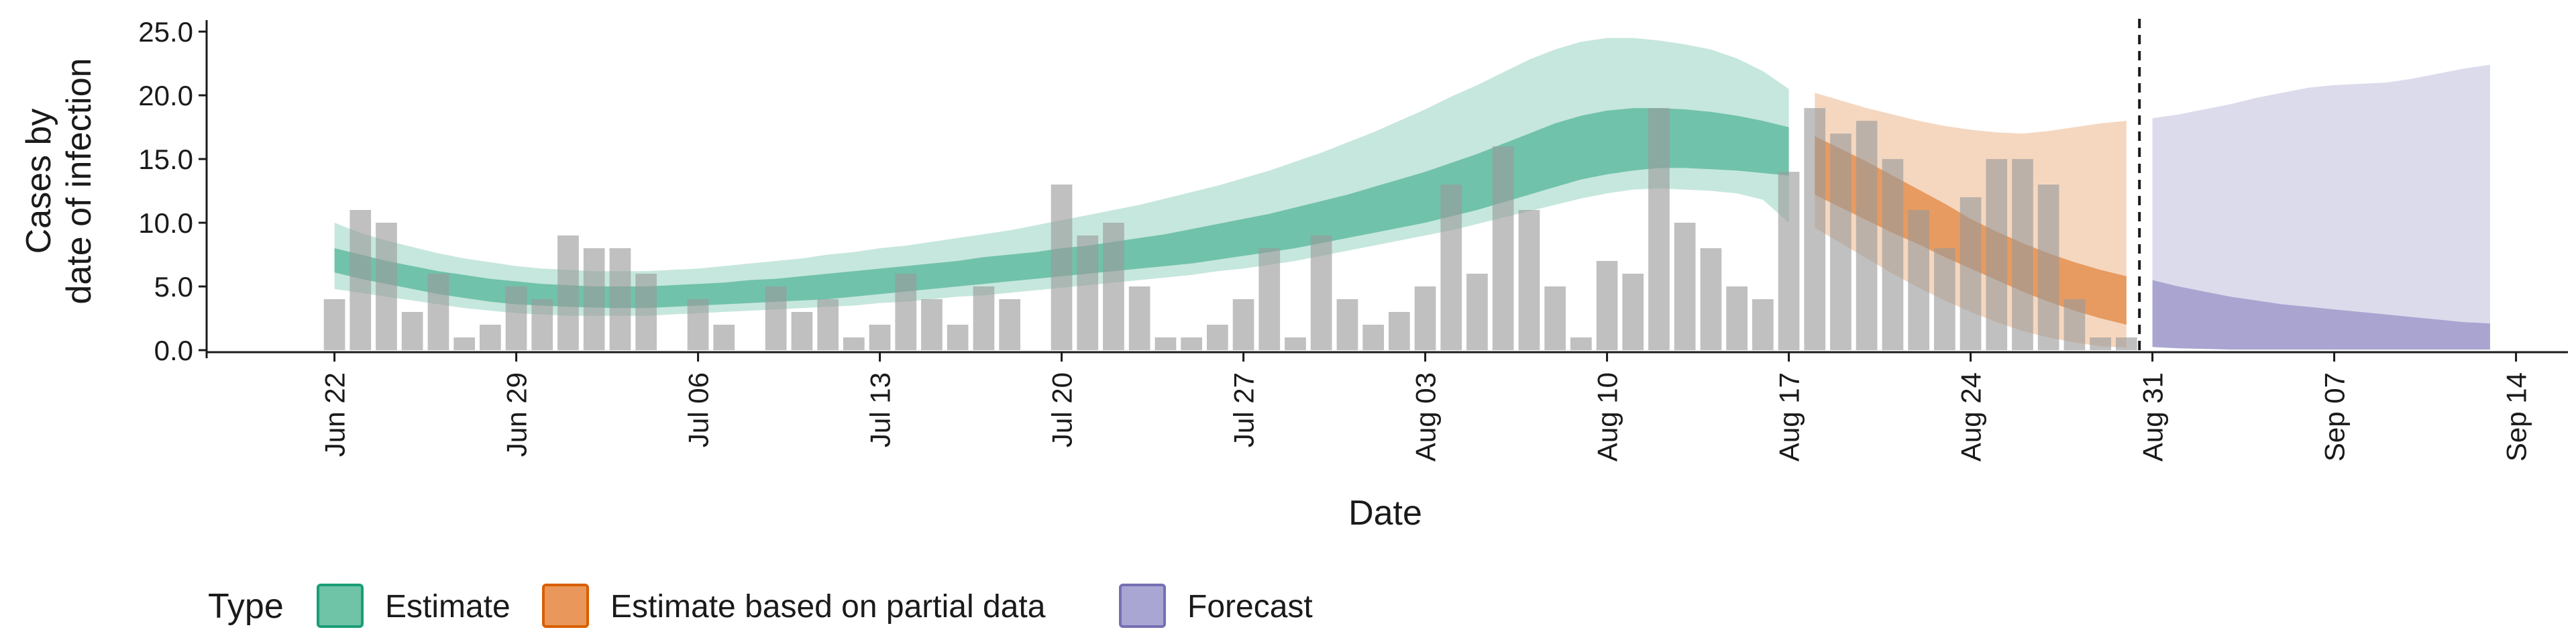 The height and width of the screenshot is (644, 2576). Describe the element at coordinates (165, 95) in the screenshot. I see `y-tick-label: 20.0` at that location.